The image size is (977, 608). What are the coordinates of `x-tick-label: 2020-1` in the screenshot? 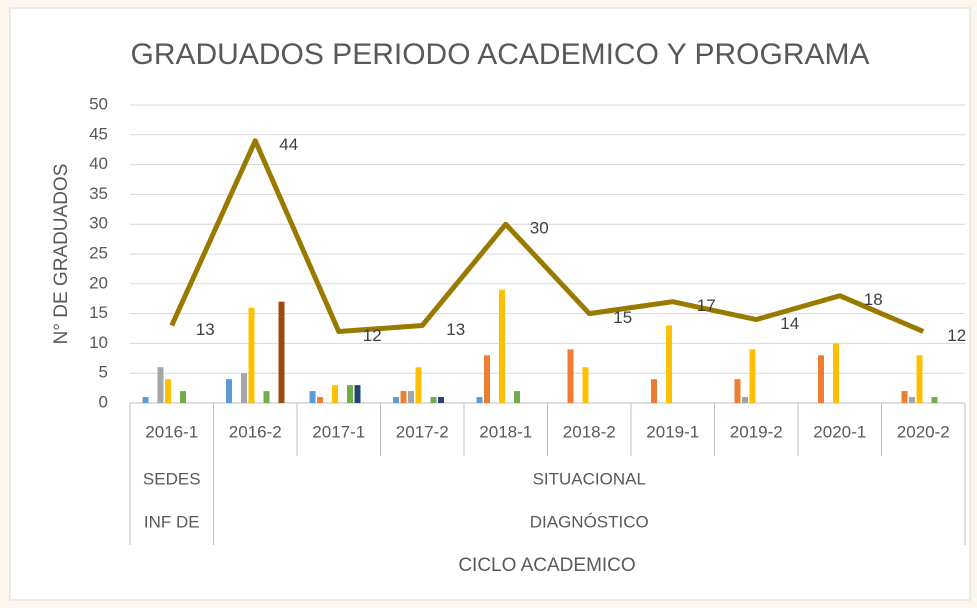 It's located at (839, 431).